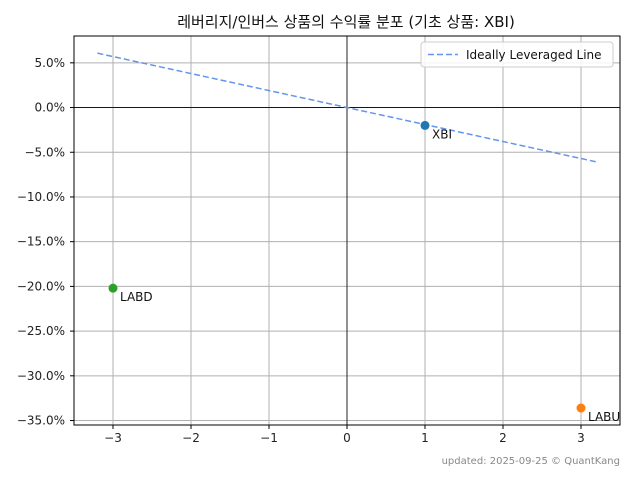  What do you see at coordinates (531, 461) in the screenshot?
I see `footer-credit: updated: 2025-09-25 © QuantKang` at bounding box center [531, 461].